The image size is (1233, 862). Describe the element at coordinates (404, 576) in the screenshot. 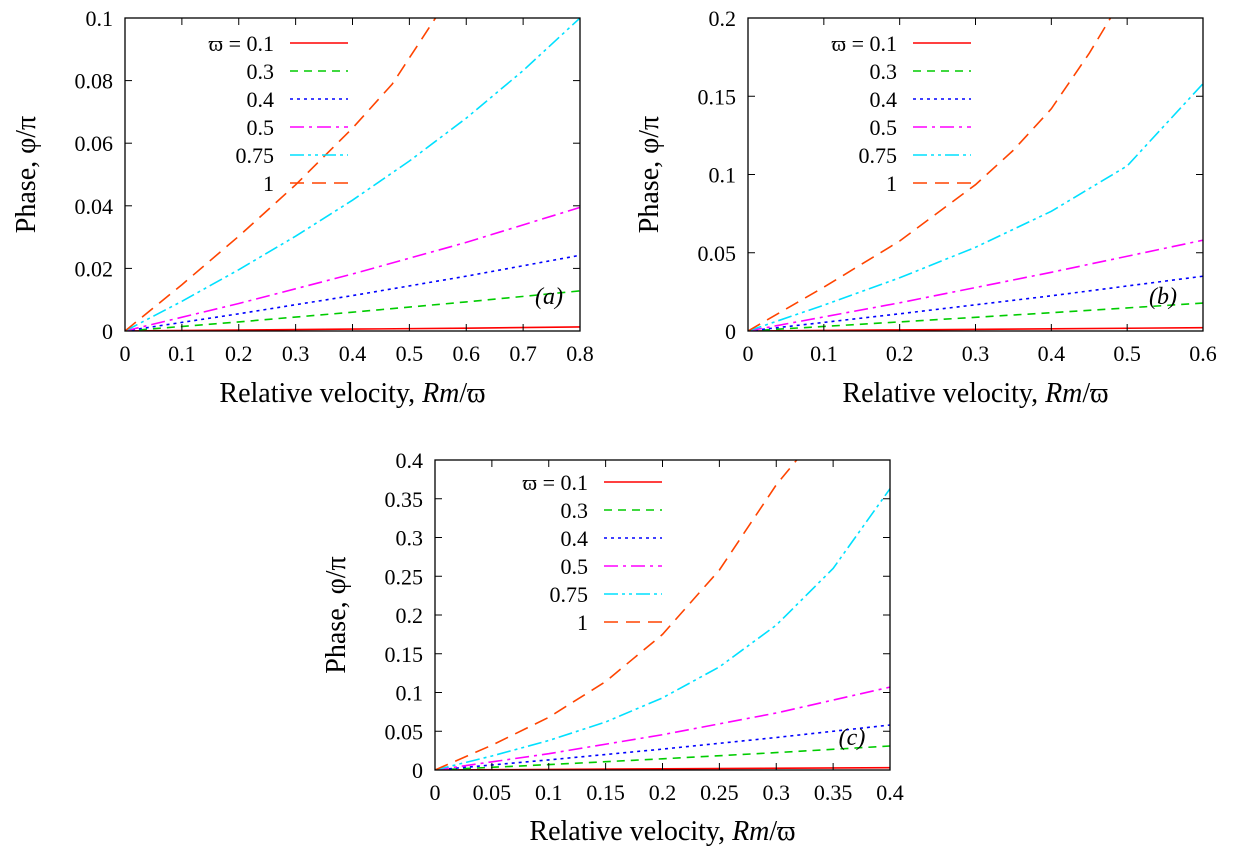

I see `y-tick-label: 0.25` at that location.